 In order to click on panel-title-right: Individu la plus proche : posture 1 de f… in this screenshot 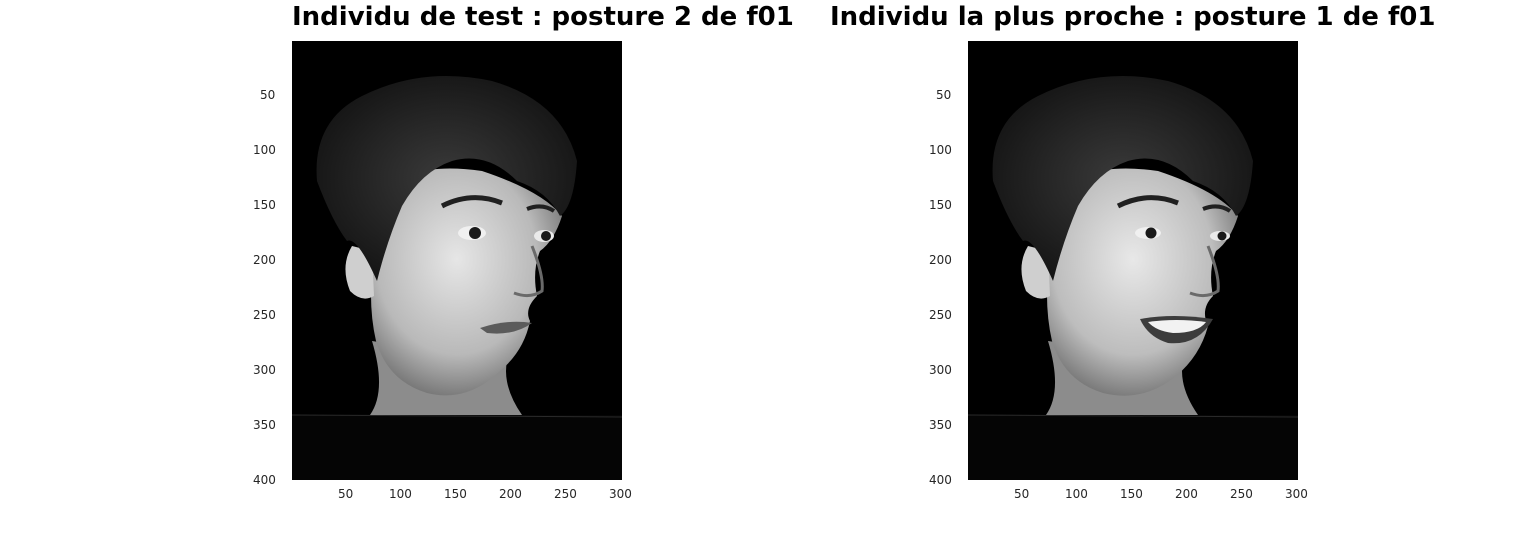, I will do `click(1133, 17)`.